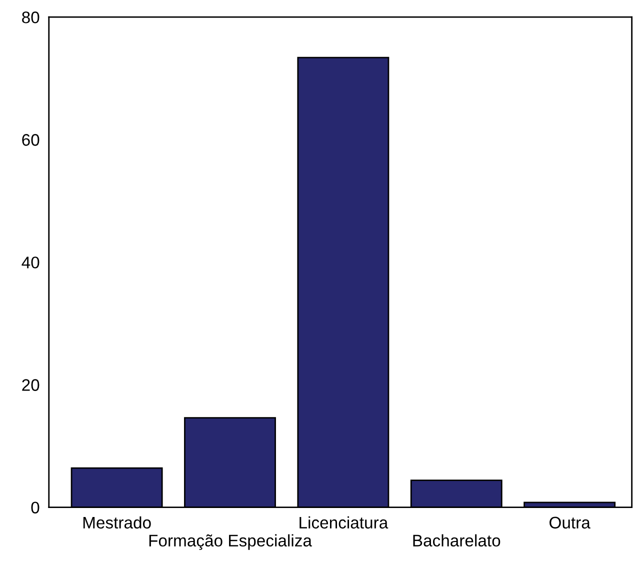 Image resolution: width=635 pixels, height=570 pixels. Describe the element at coordinates (344, 522) in the screenshot. I see `x-tick-label: Licenciatura` at that location.